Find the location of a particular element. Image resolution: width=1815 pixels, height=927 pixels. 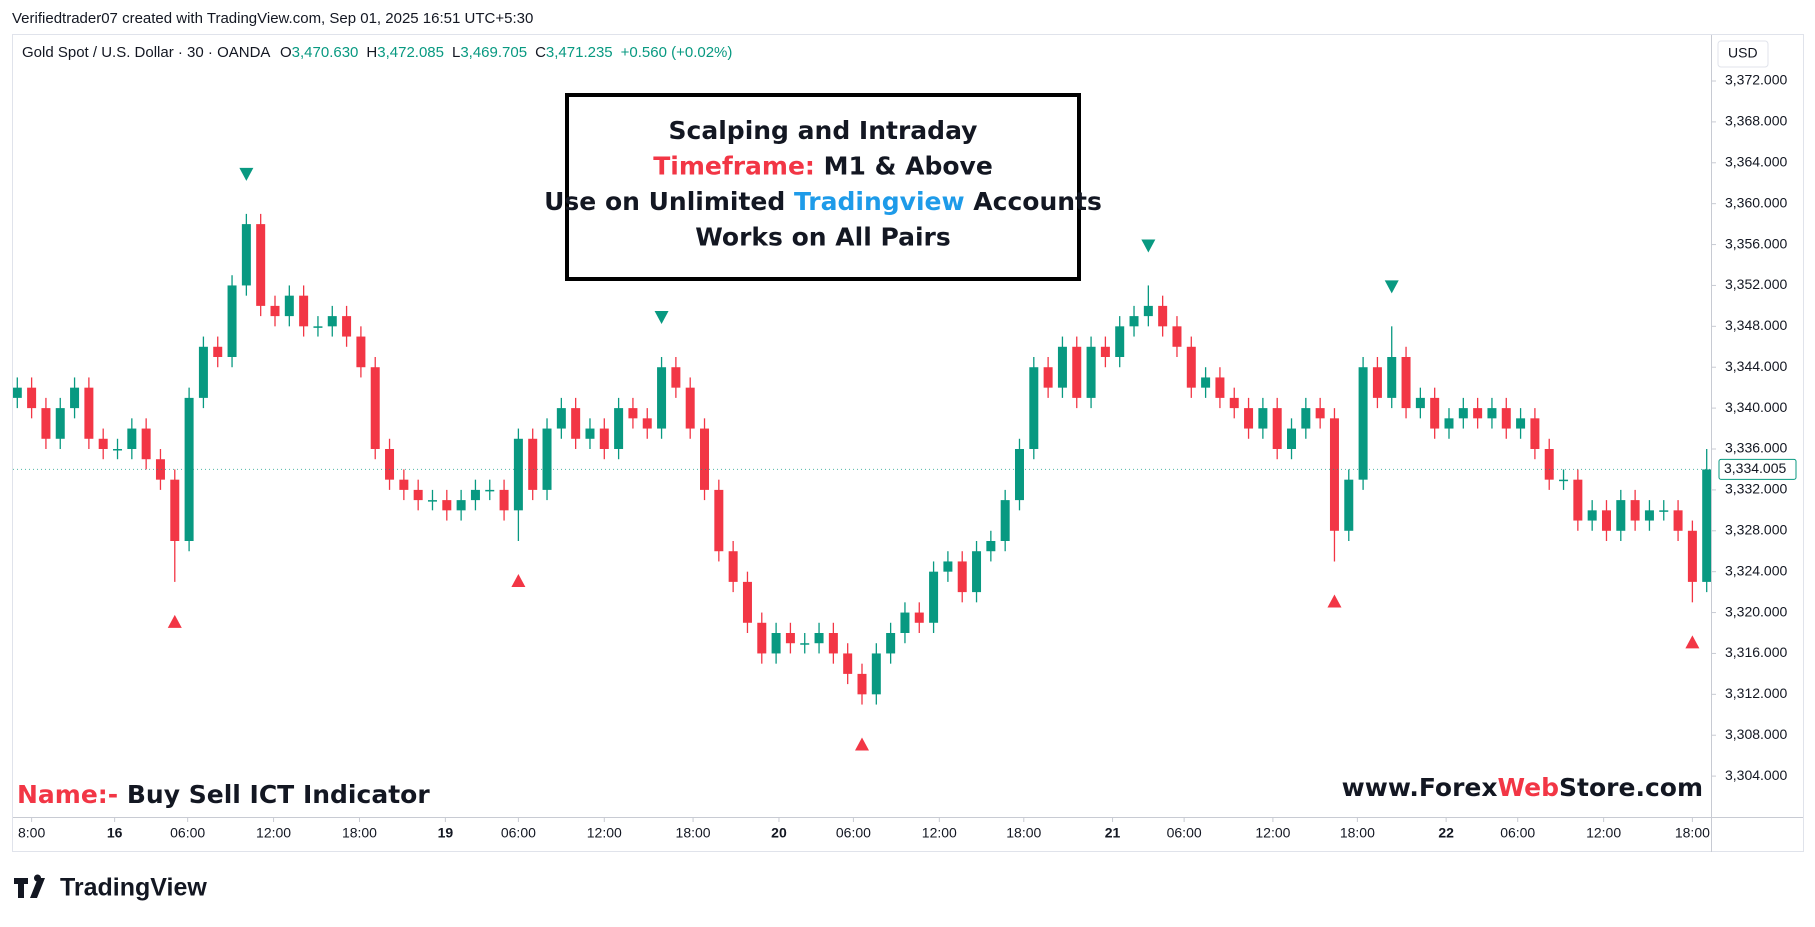

name-label: Name:- Buy Sell ICT Indicator is located at coordinates (223, 794).